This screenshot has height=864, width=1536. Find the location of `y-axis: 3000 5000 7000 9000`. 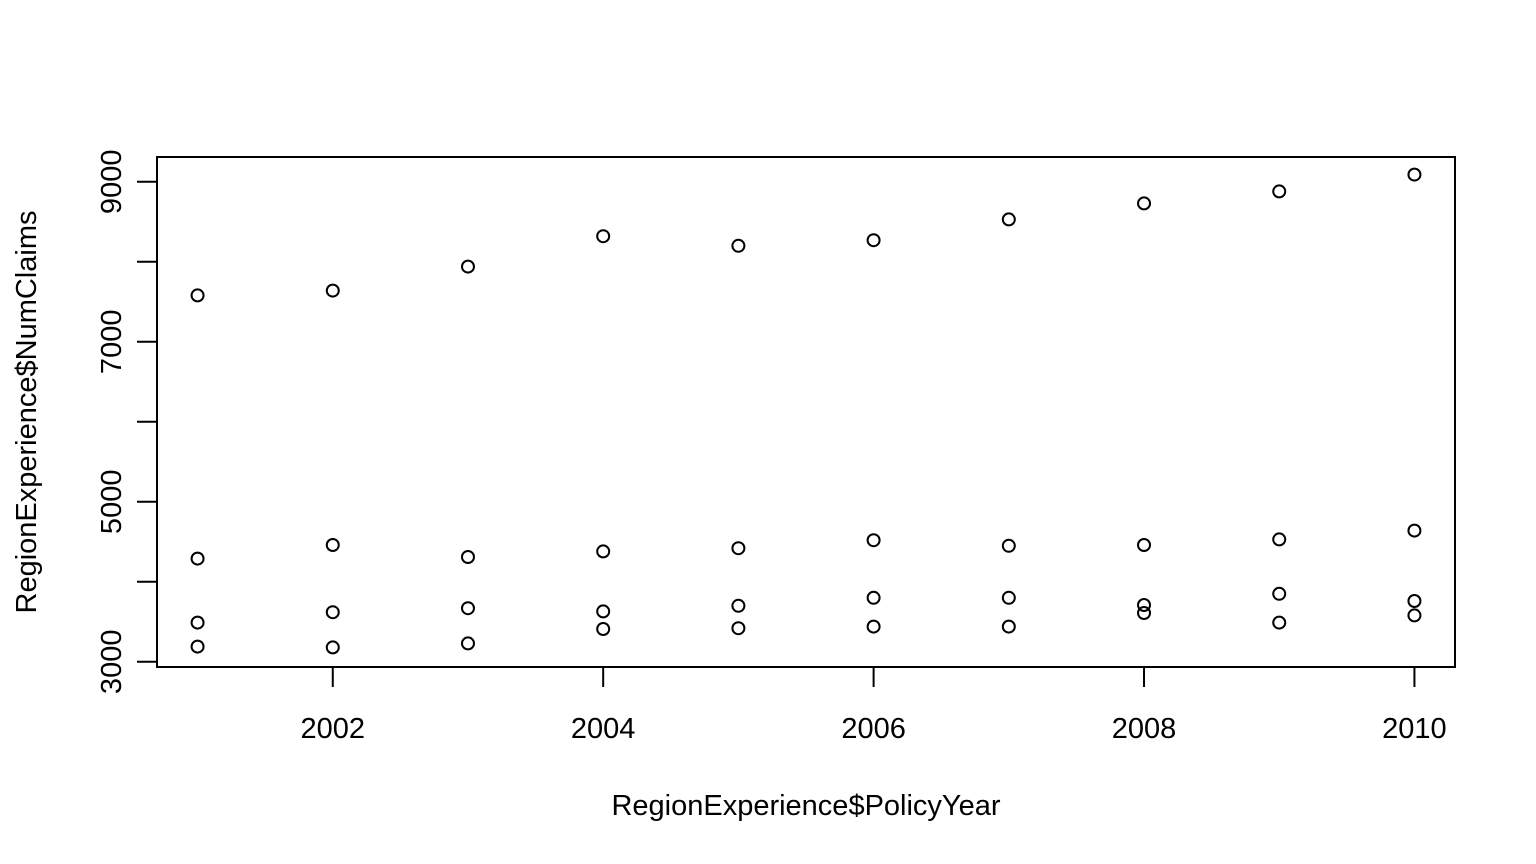

y-axis: 3000 5000 7000 9000 is located at coordinates (127, 422).